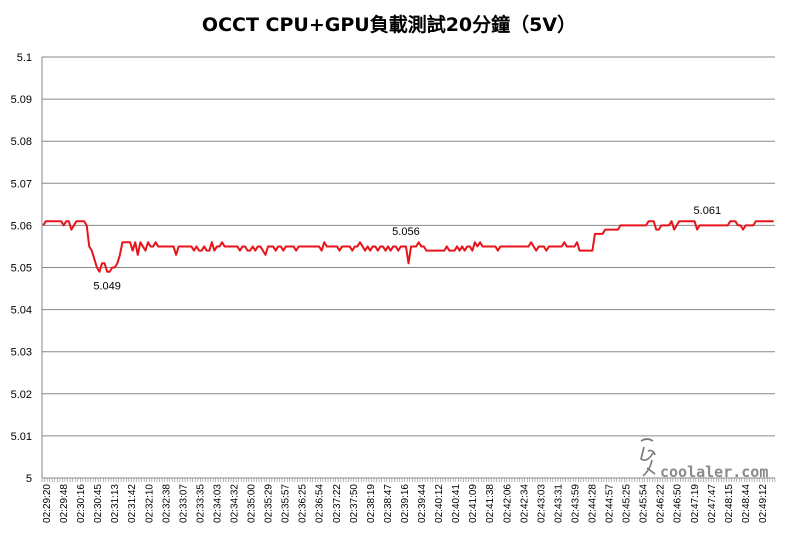  I want to click on data-label: 5.061, so click(708, 211).